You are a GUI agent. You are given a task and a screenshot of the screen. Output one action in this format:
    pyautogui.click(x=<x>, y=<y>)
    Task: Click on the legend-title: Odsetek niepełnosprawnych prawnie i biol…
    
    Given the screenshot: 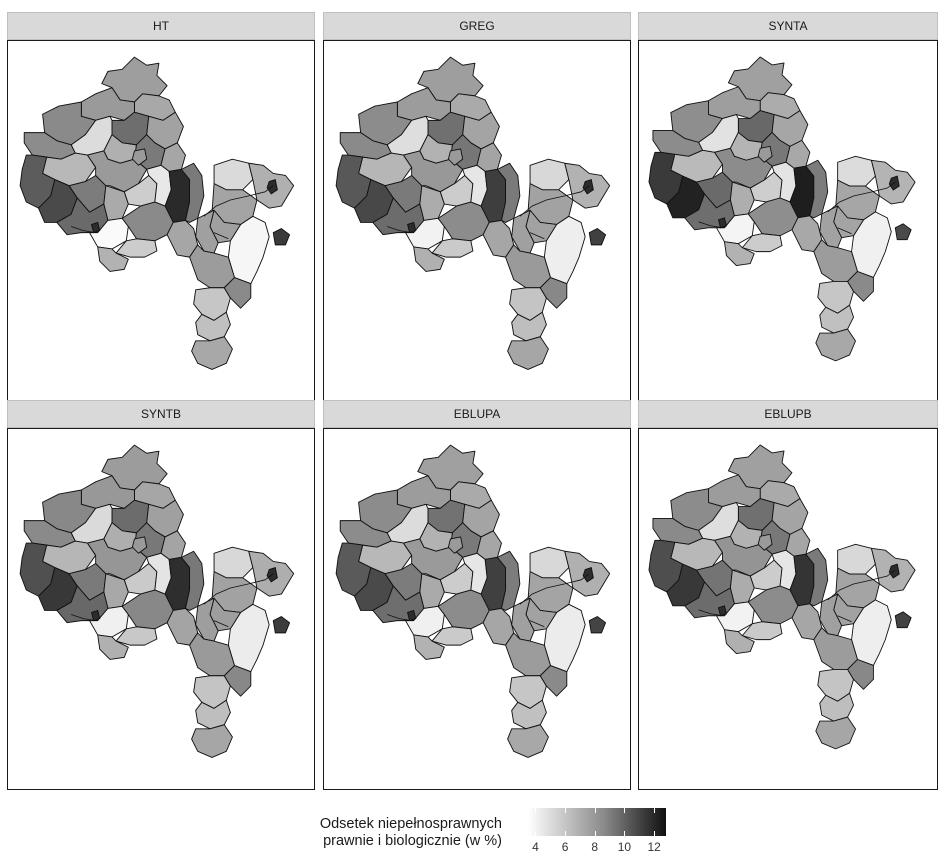 What is the action you would take?
    pyautogui.click(x=372, y=833)
    